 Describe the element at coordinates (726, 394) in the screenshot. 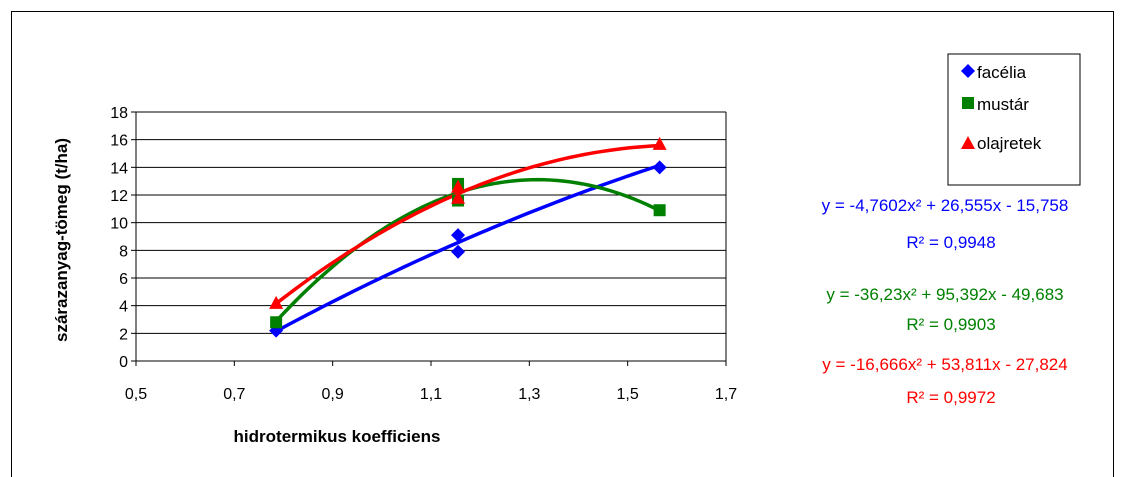

I see `x-tick-label: 1,7` at that location.